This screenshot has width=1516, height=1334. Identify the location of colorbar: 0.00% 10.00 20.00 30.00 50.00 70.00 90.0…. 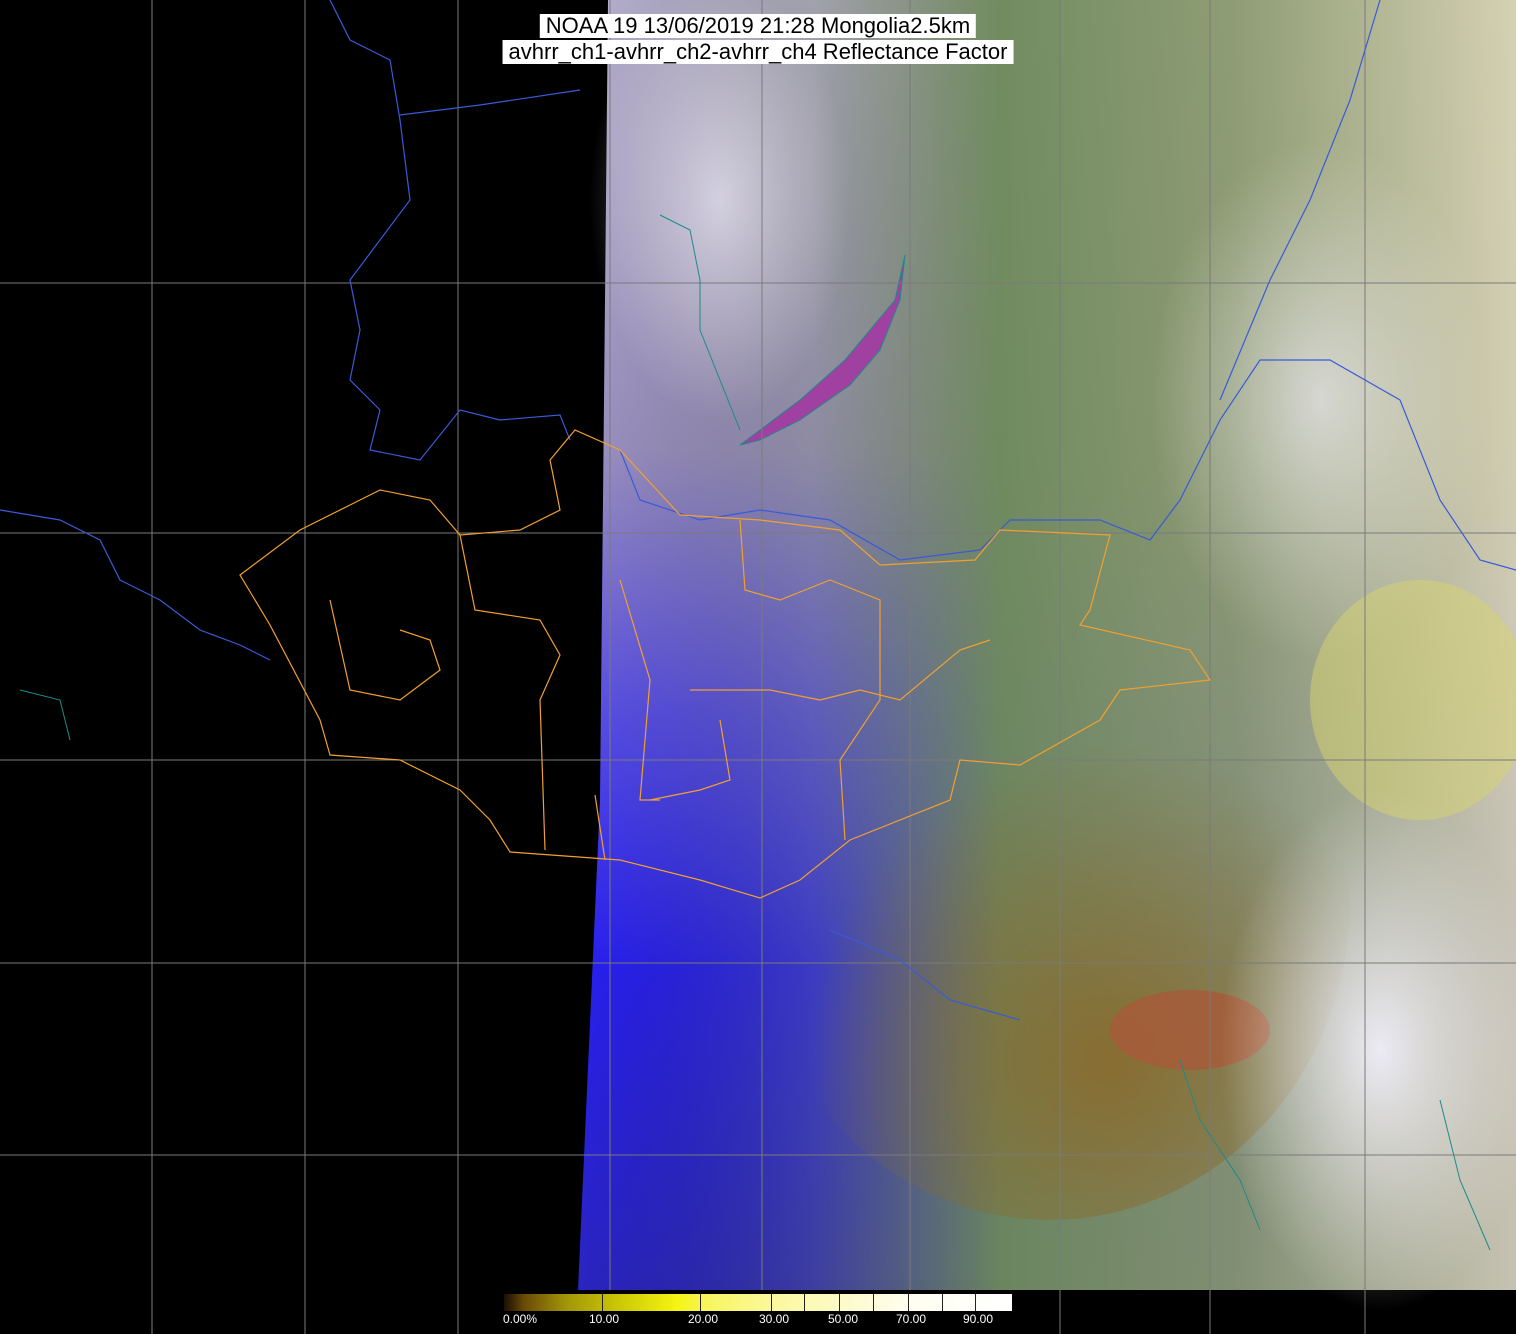
(759, 1312).